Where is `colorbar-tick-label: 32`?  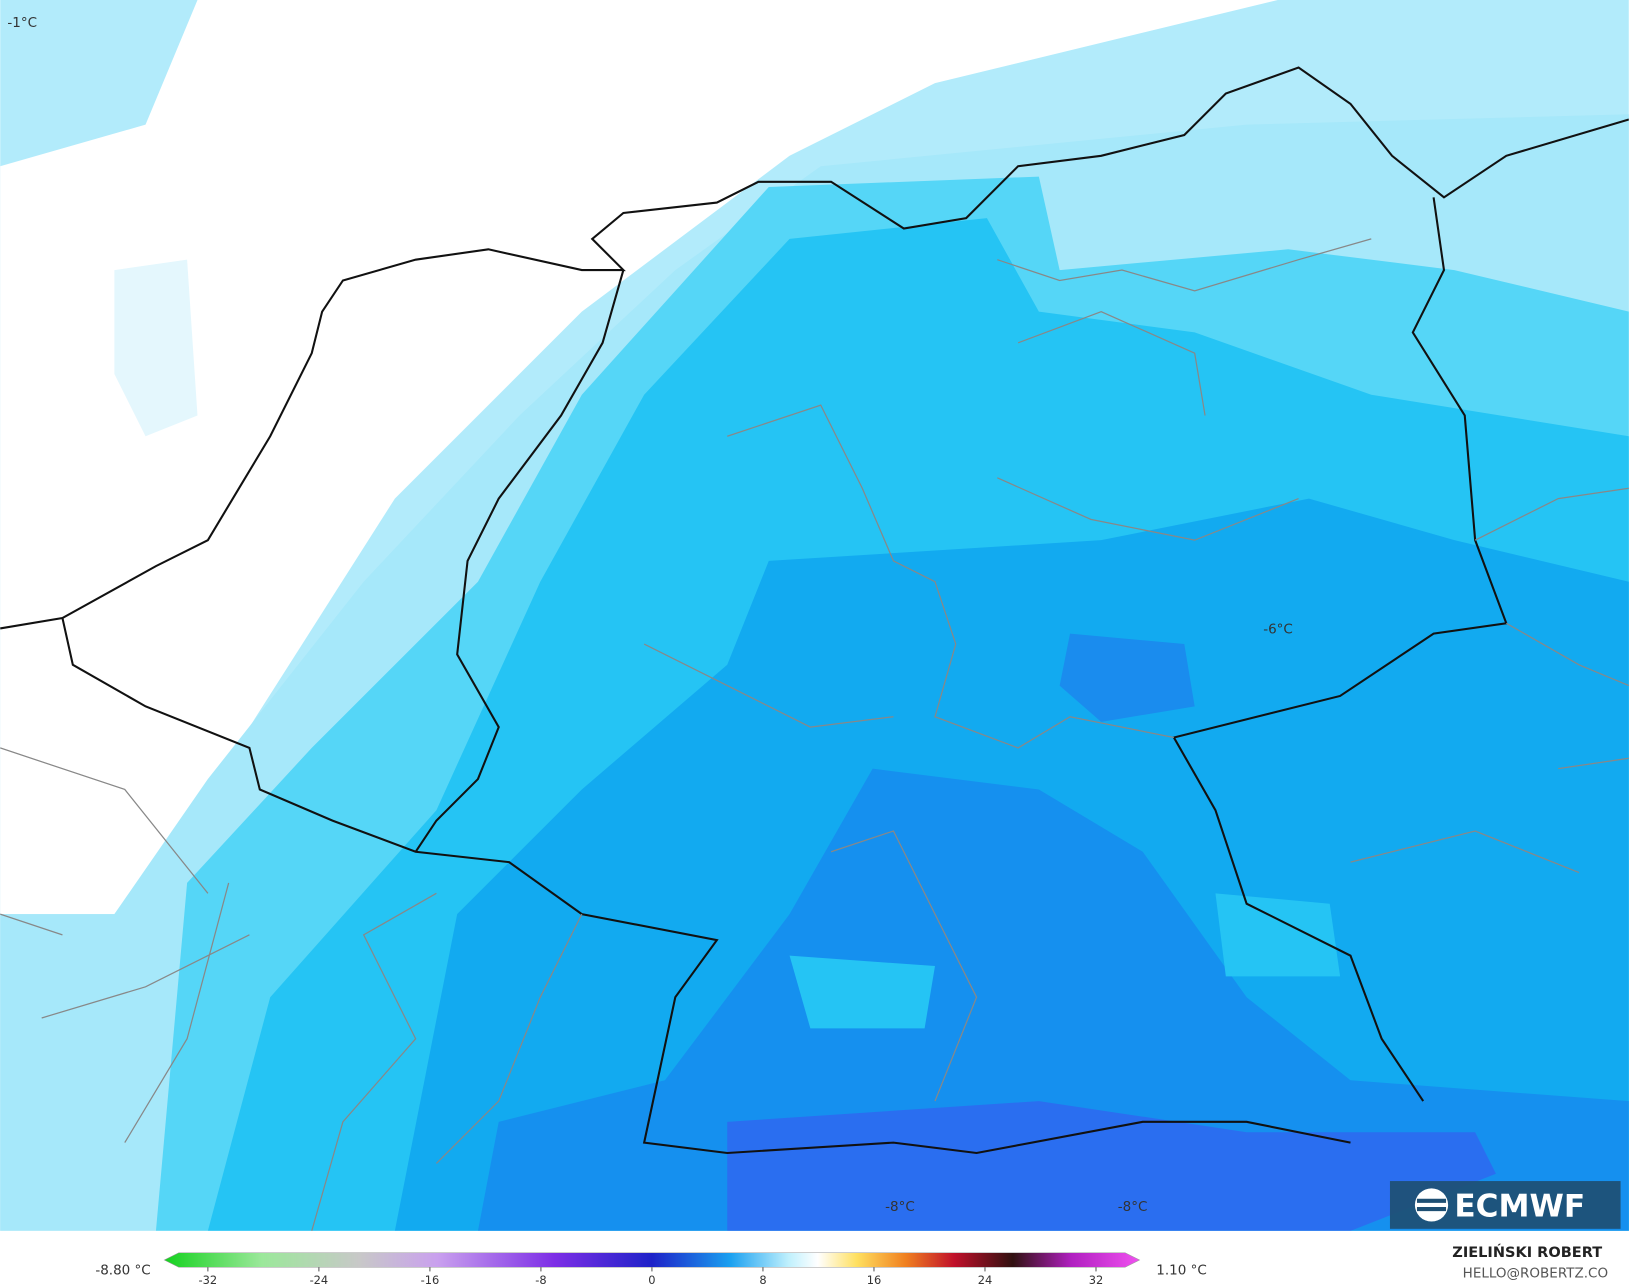 colorbar-tick-label: 32 is located at coordinates (1096, 1280).